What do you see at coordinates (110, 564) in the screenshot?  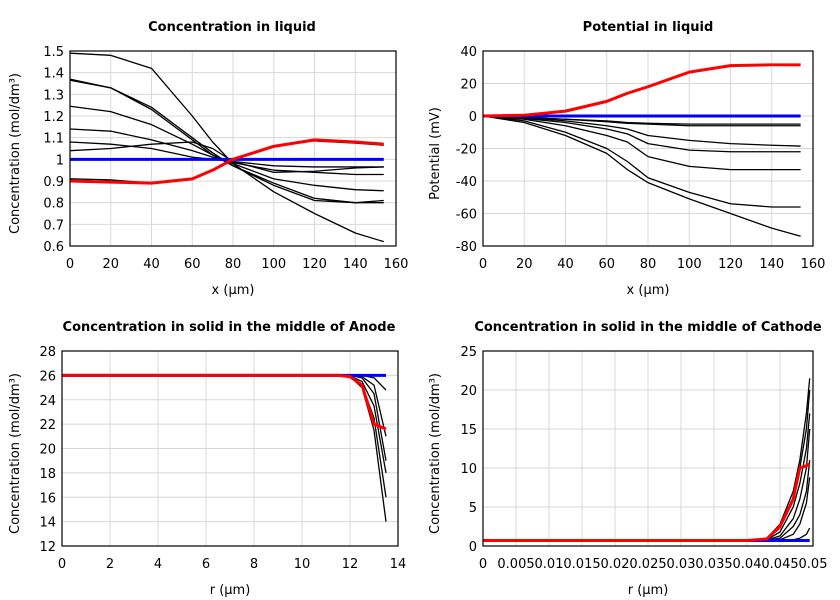 I see `x-tick-label: 2` at bounding box center [110, 564].